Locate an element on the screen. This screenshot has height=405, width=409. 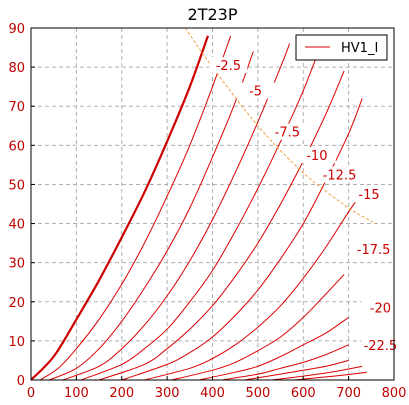
curve-grid--32.5 is located at coordinates (330, 375).